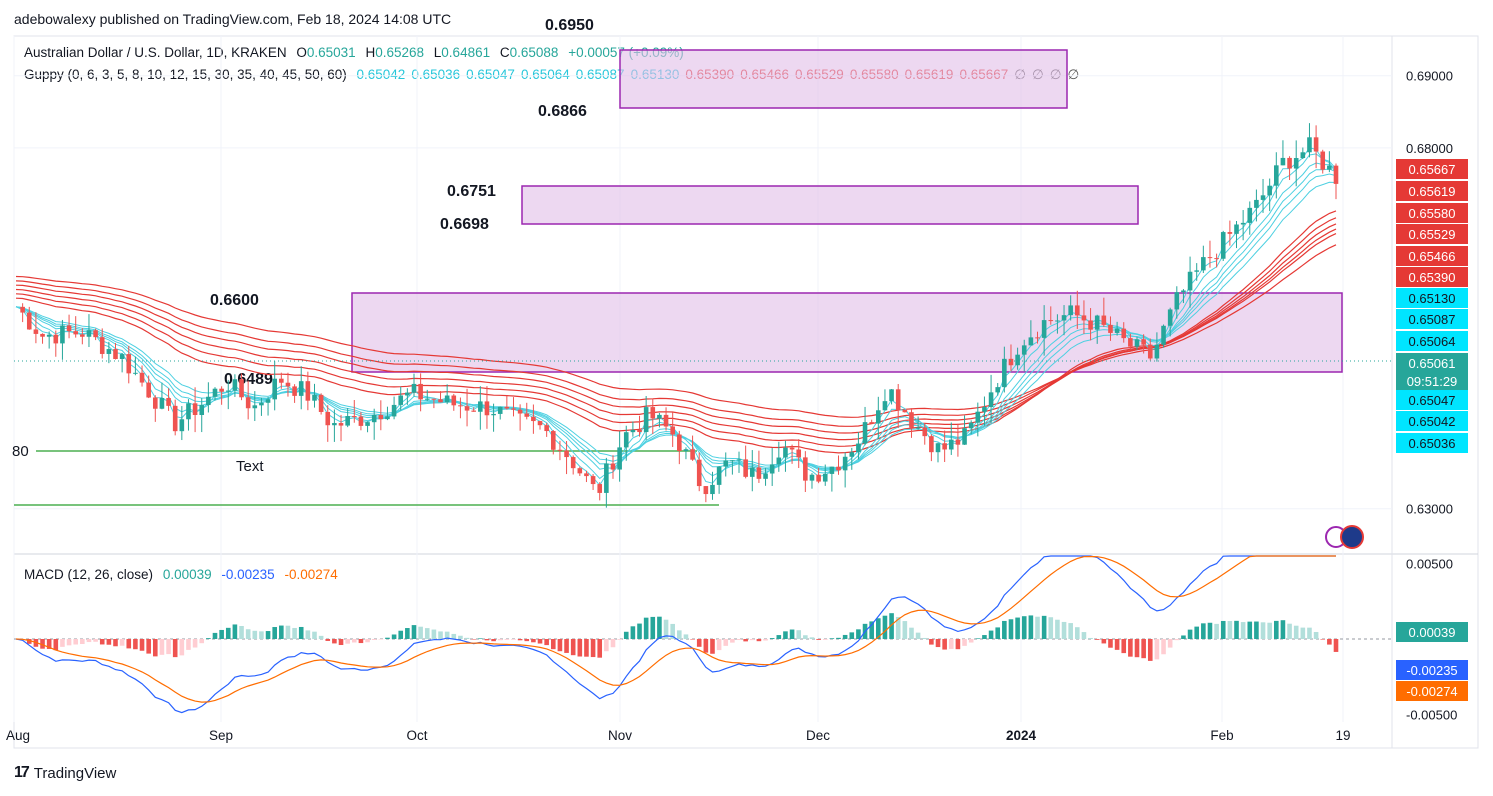  What do you see at coordinates (1432, 443) in the screenshot?
I see `price-label-fast: 0.65036` at bounding box center [1432, 443].